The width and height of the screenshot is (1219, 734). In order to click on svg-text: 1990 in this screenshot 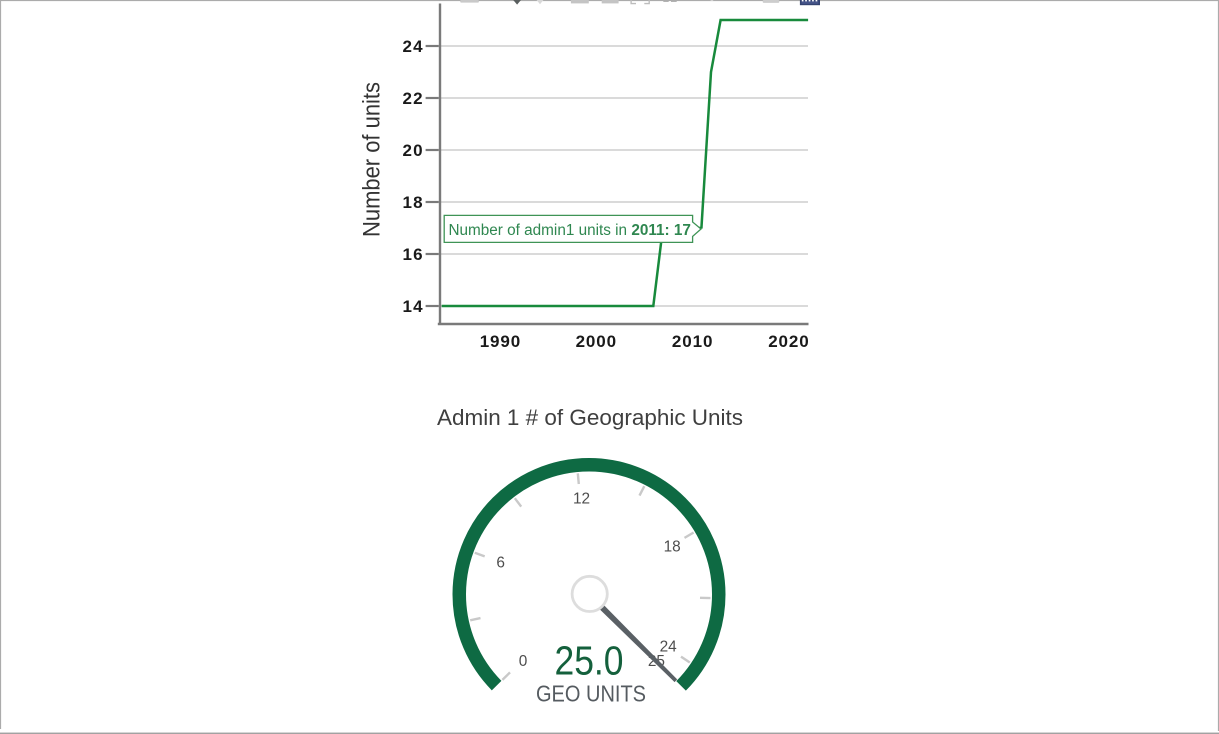, I will do `click(500, 341)`.